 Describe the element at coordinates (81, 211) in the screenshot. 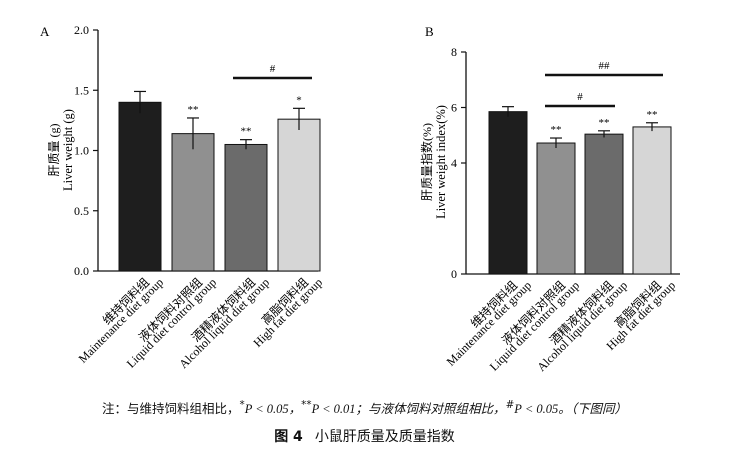

I see `panel-a-ytick-label-1: 0.5` at that location.